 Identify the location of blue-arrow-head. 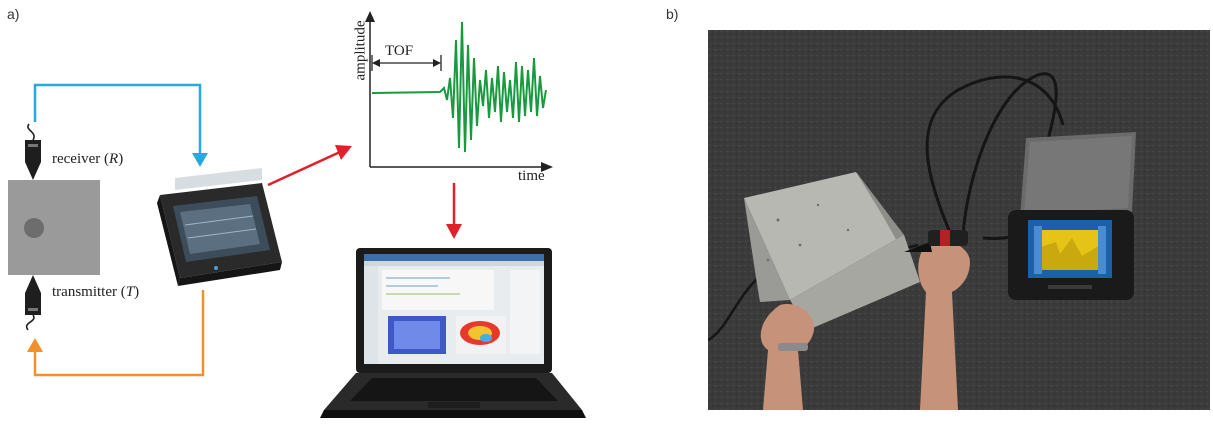
(200, 160).